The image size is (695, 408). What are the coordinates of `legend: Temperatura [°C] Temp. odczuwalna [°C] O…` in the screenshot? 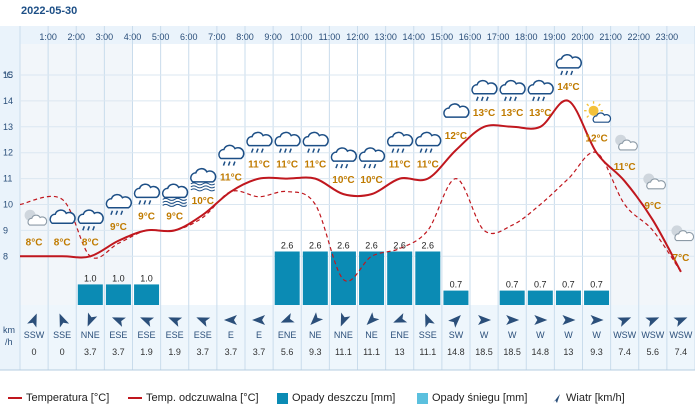 It's located at (347, 400).